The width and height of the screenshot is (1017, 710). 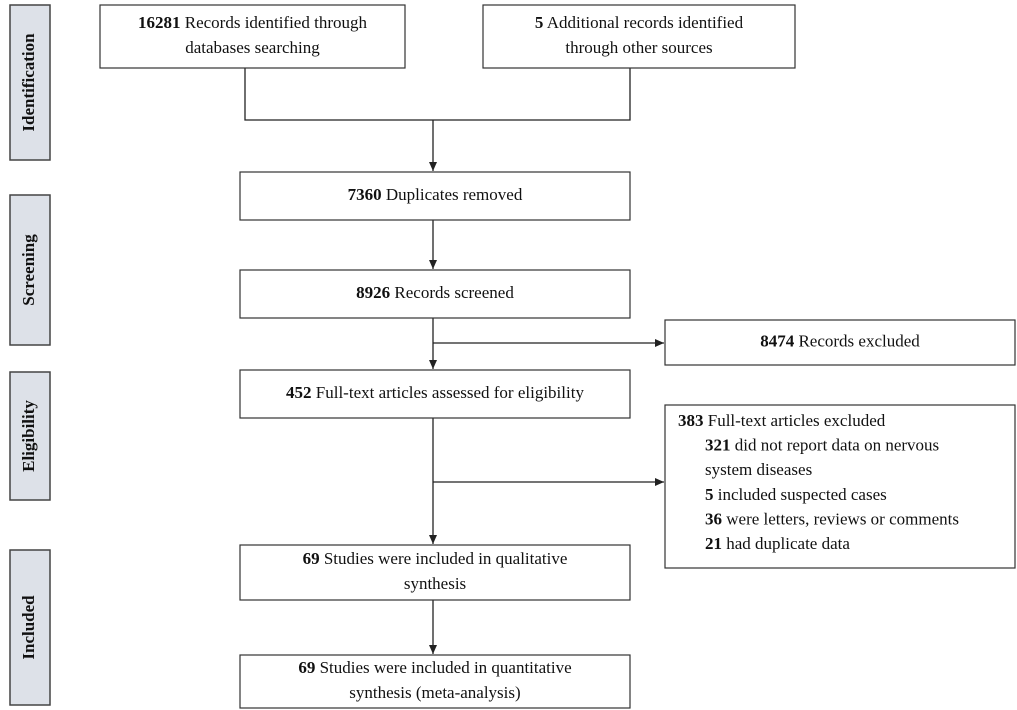 I want to click on box-line: Records identified through, so click(x=276, y=22).